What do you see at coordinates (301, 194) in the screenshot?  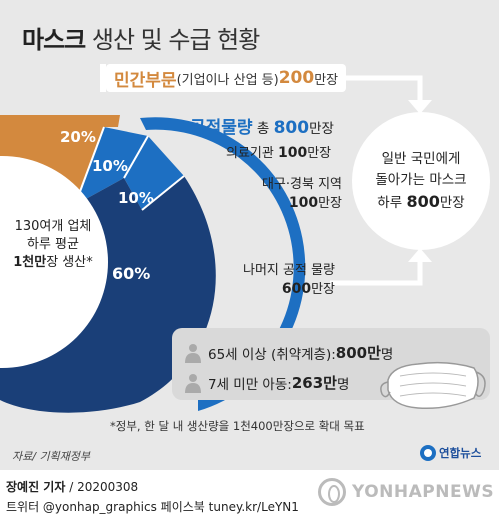 I see `daegu-label: 대구·경북 지역 100만장` at bounding box center [301, 194].